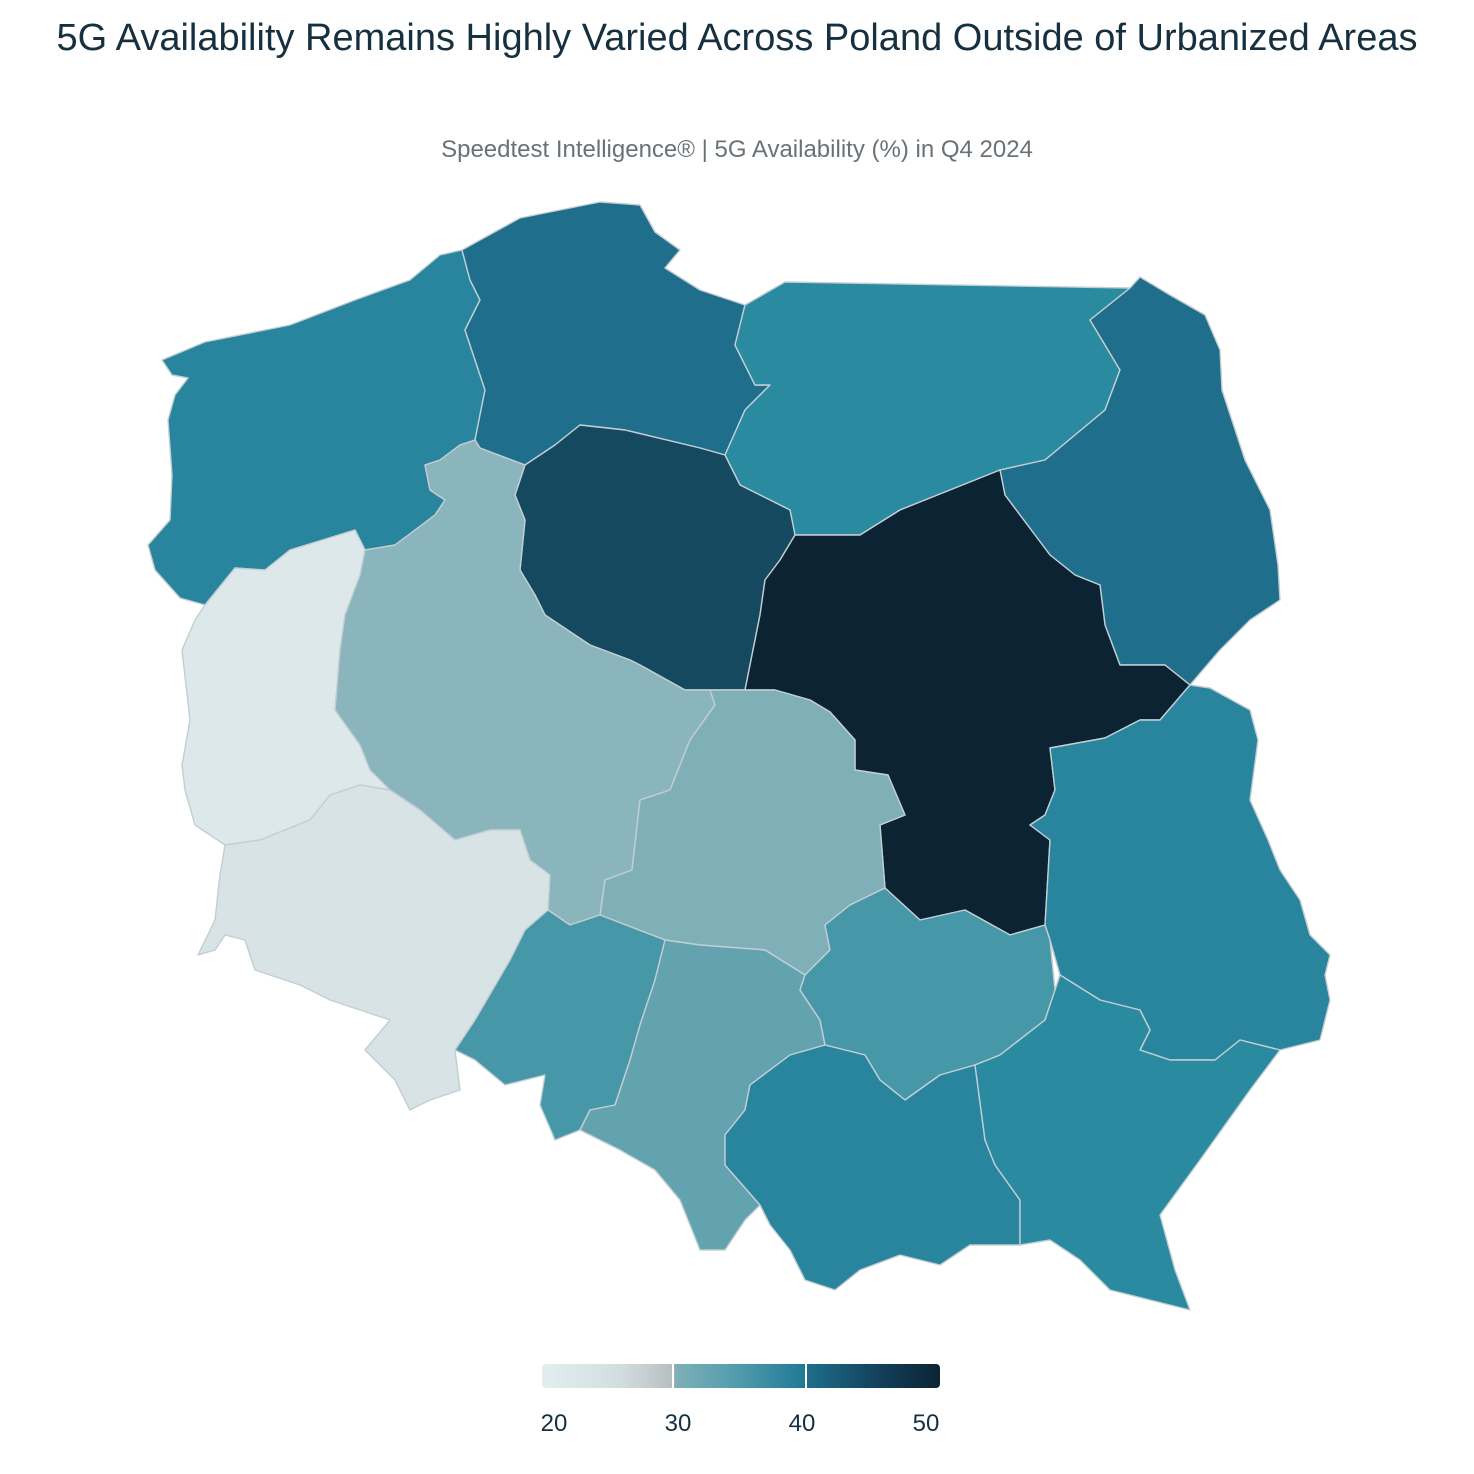 The height and width of the screenshot is (1474, 1474). What do you see at coordinates (554, 1423) in the screenshot?
I see `legend-tick-label: 20` at bounding box center [554, 1423].